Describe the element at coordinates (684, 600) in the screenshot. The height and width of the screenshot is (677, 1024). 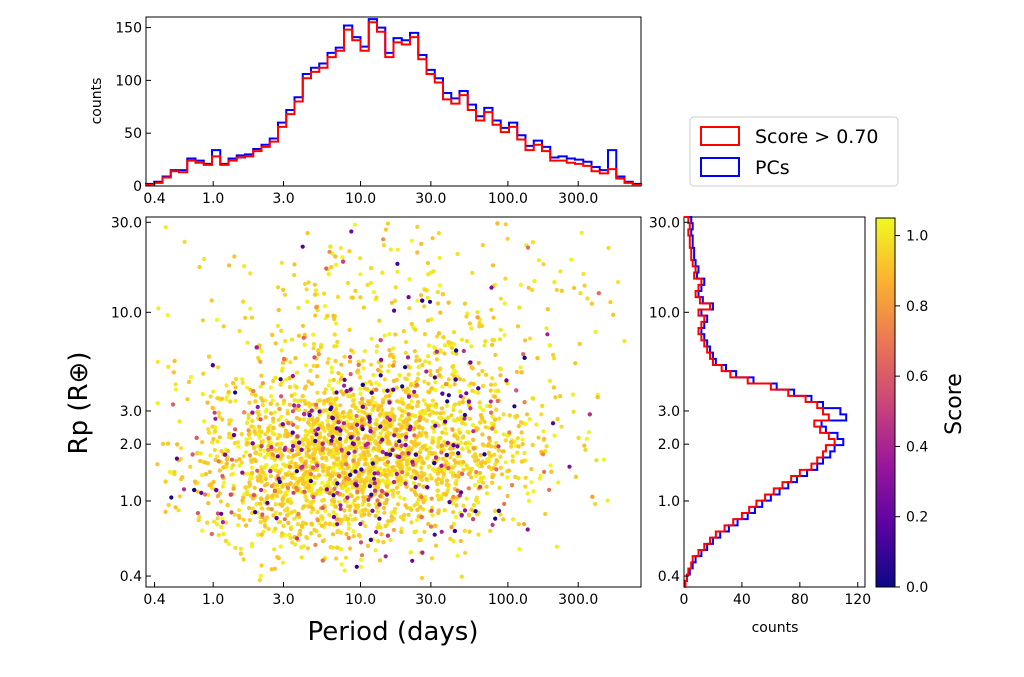
I see `xtick-label: 0` at that location.